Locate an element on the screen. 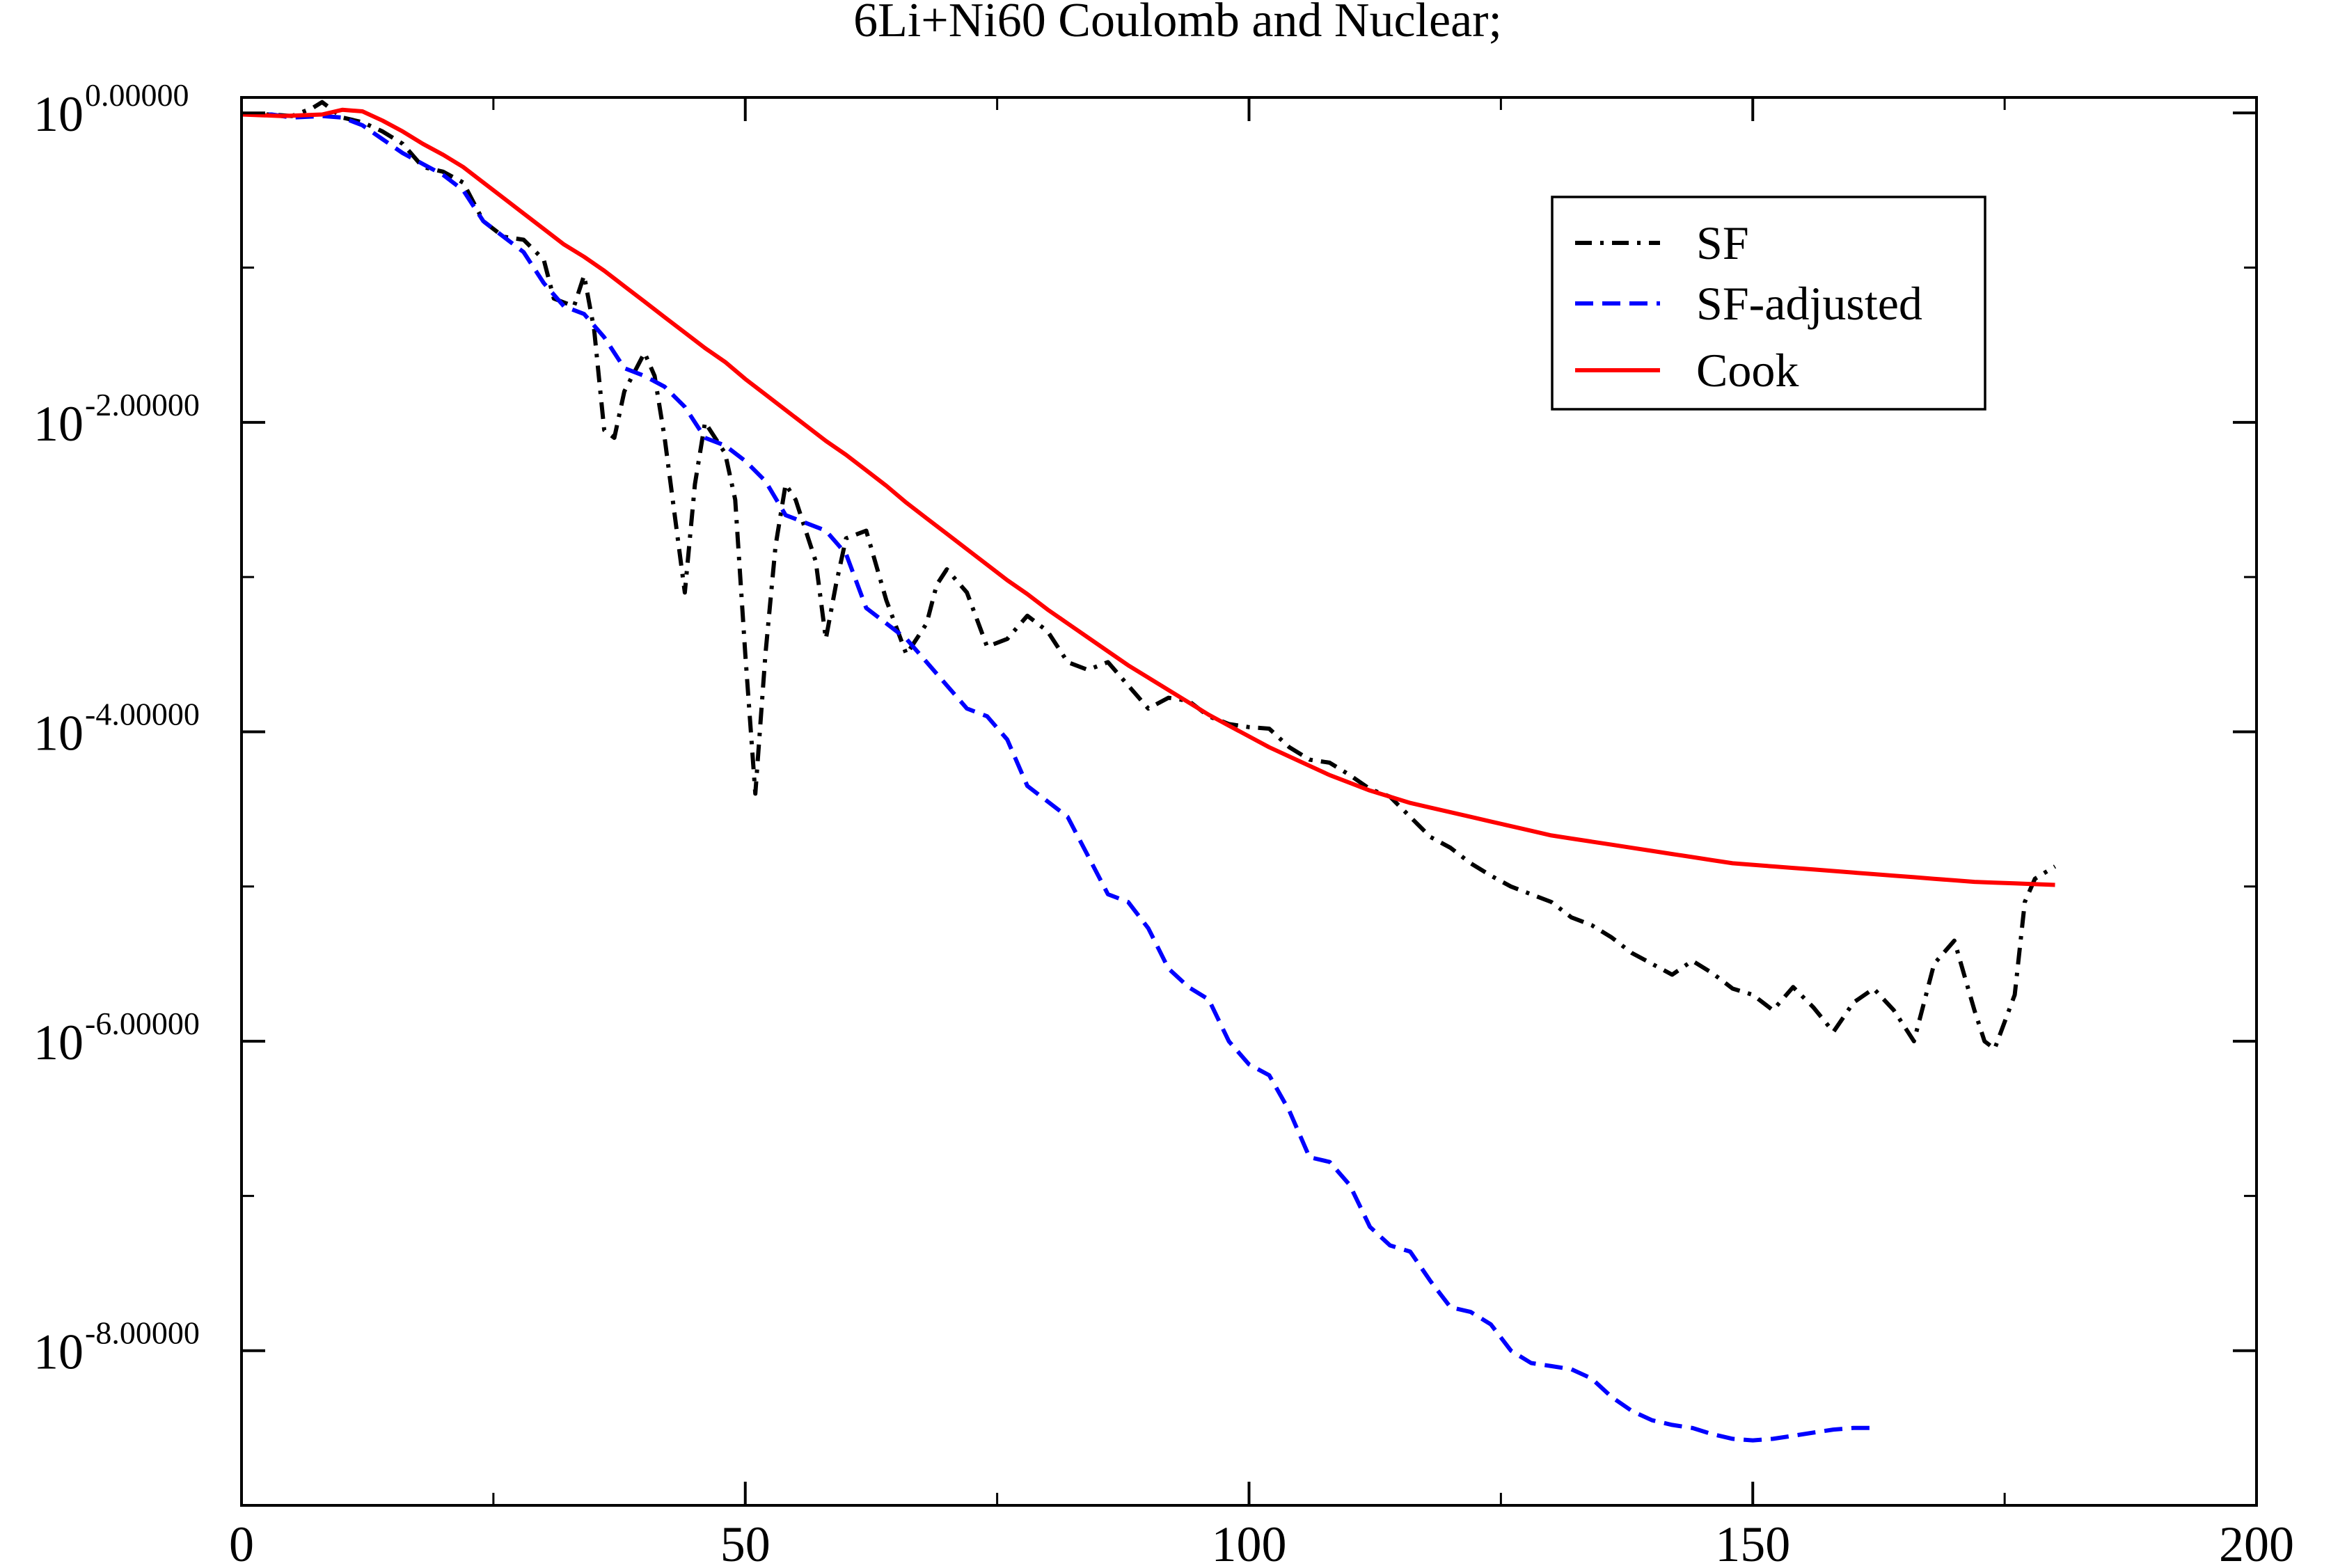 This screenshot has width=2331, height=1568. x-tick-label: 200 is located at coordinates (2256, 1542).